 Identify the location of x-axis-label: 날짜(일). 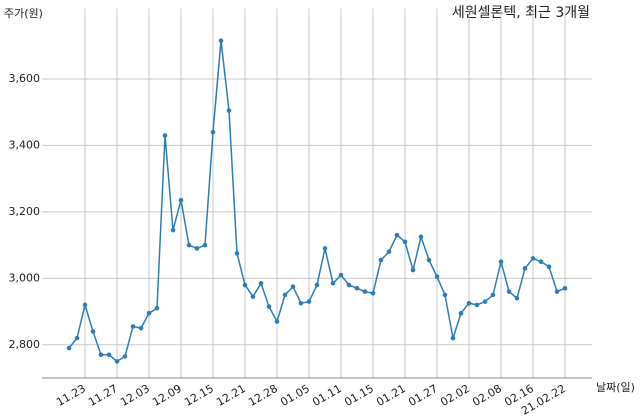
(615, 387).